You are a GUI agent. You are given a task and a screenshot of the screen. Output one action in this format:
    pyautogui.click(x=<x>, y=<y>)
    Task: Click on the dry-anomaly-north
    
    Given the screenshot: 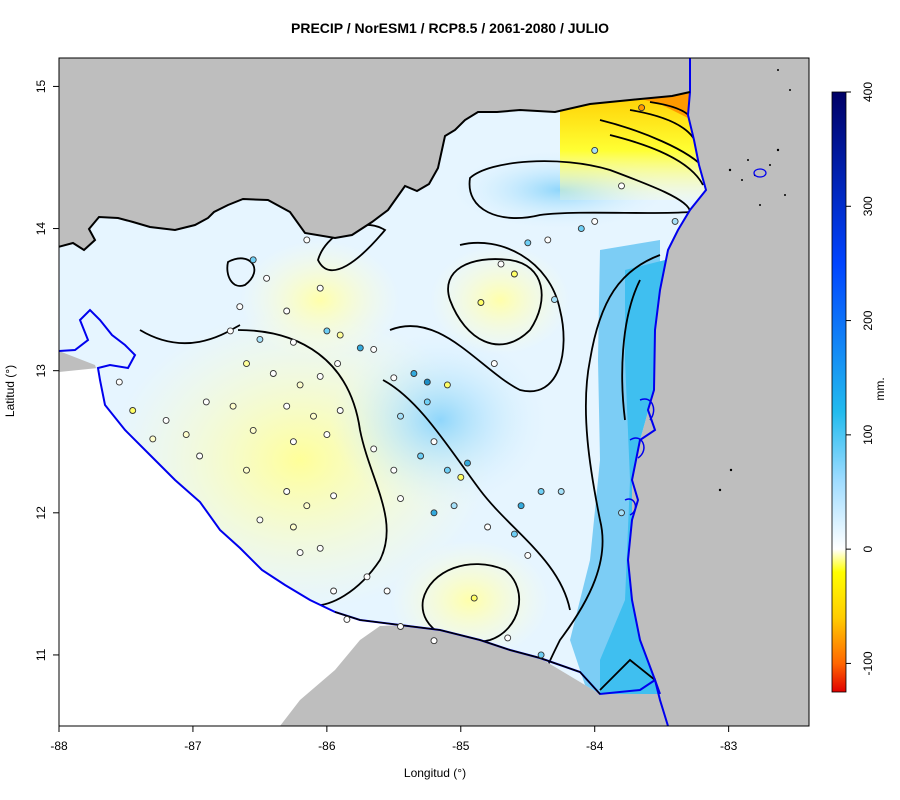 What is the action you would take?
    pyautogui.click(x=320, y=300)
    